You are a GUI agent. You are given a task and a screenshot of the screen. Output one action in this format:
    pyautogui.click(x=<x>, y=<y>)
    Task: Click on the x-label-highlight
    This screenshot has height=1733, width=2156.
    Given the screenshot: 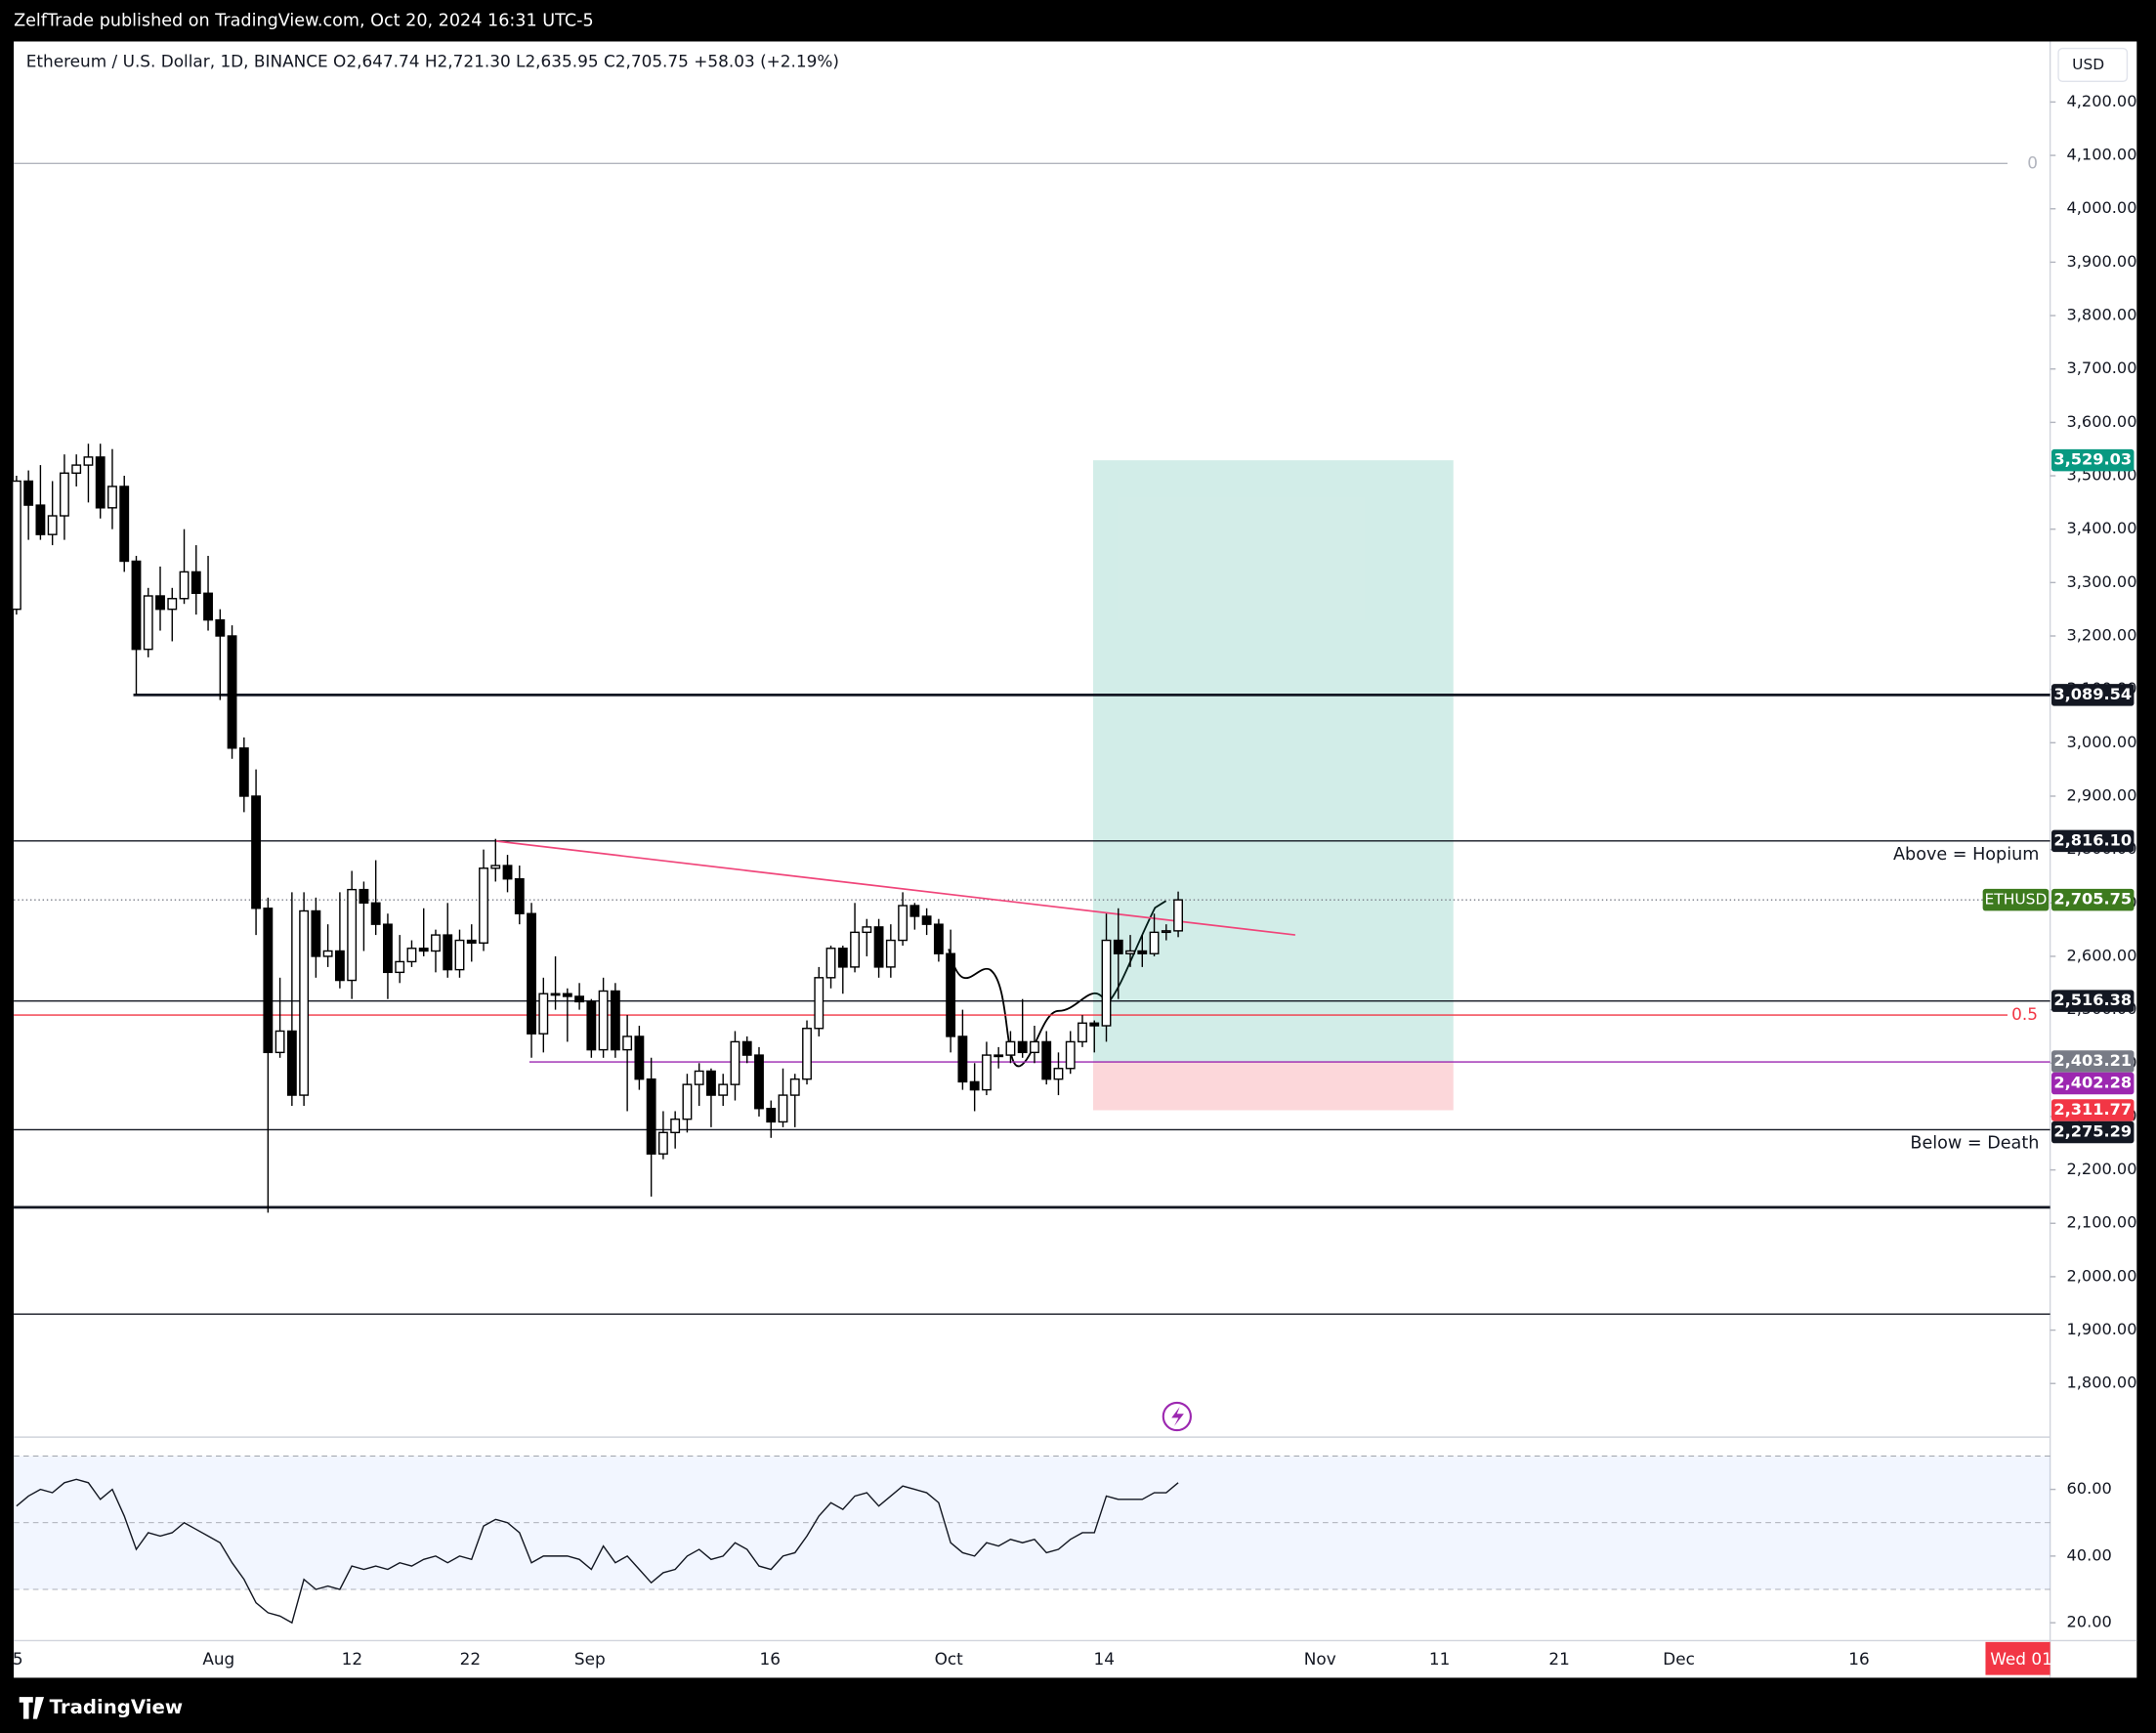 What is the action you would take?
    pyautogui.click(x=2017, y=1658)
    